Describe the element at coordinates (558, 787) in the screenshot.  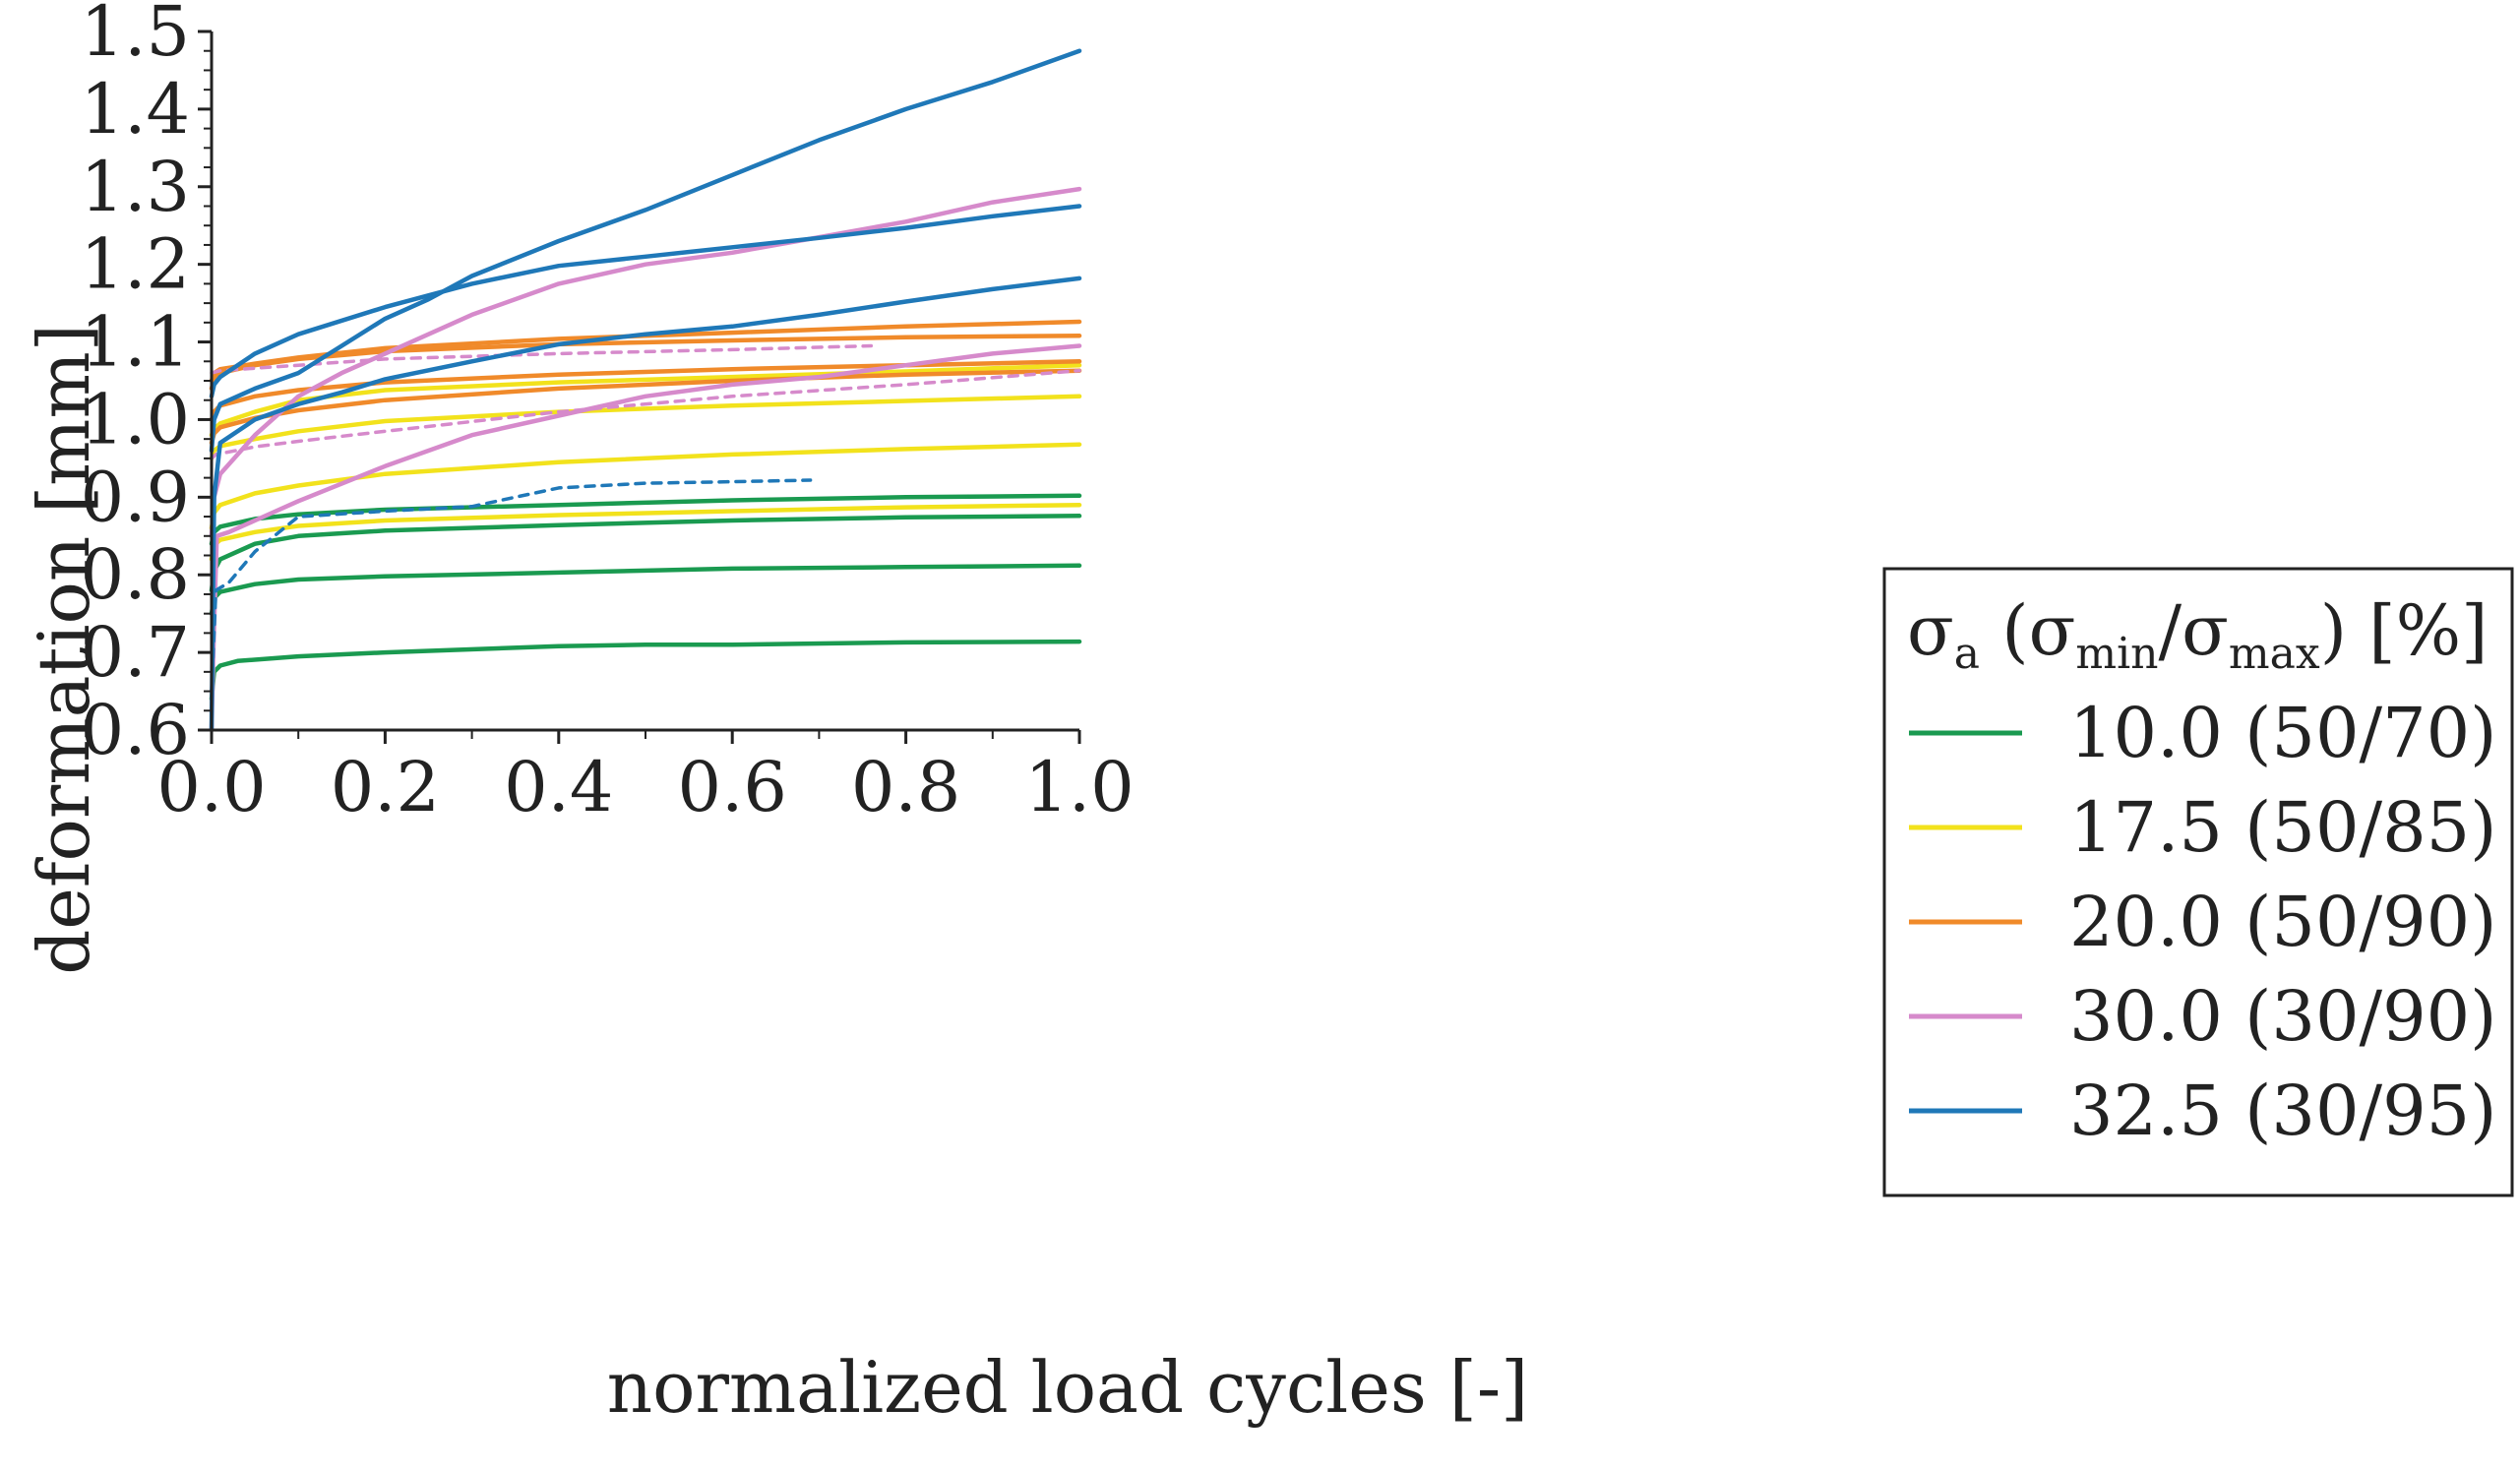
I see `x-tick-label: 0.4` at that location.